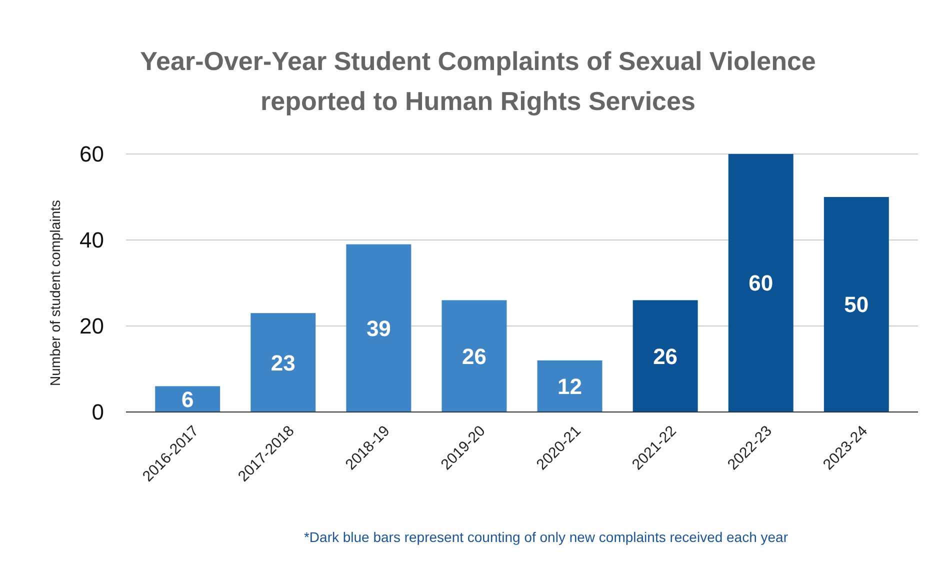 This screenshot has width=936, height=566. I want to click on data-label: 12, so click(570, 386).